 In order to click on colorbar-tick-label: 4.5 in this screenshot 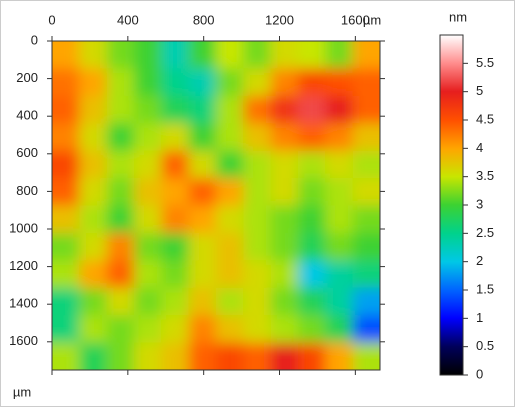, I will do `click(485, 118)`.